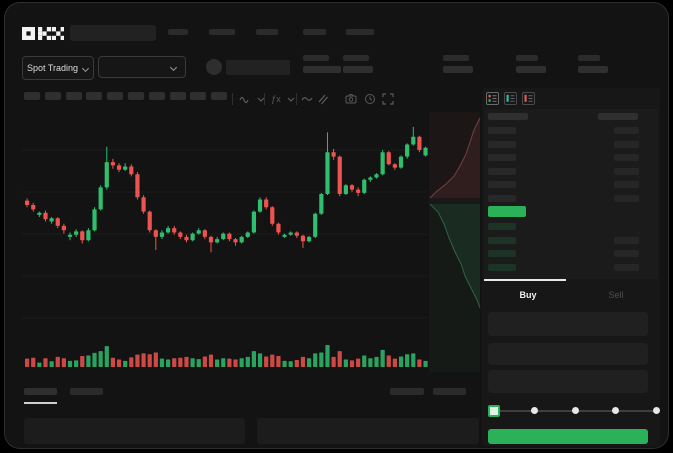  Describe the element at coordinates (525, 280) in the screenshot. I see `active-tab-indicator` at that location.